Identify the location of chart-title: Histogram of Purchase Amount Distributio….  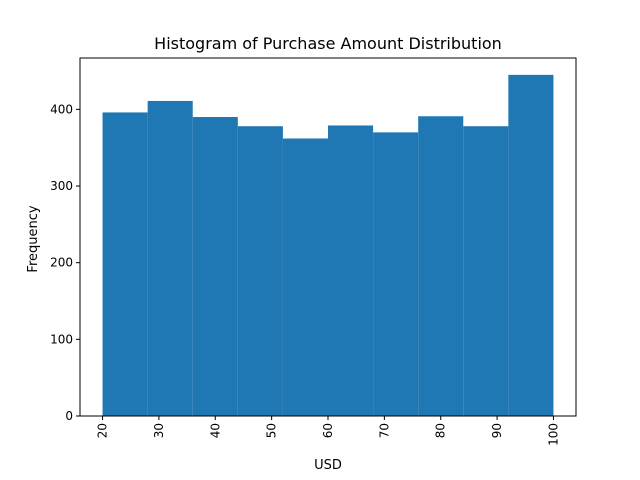
(328, 43).